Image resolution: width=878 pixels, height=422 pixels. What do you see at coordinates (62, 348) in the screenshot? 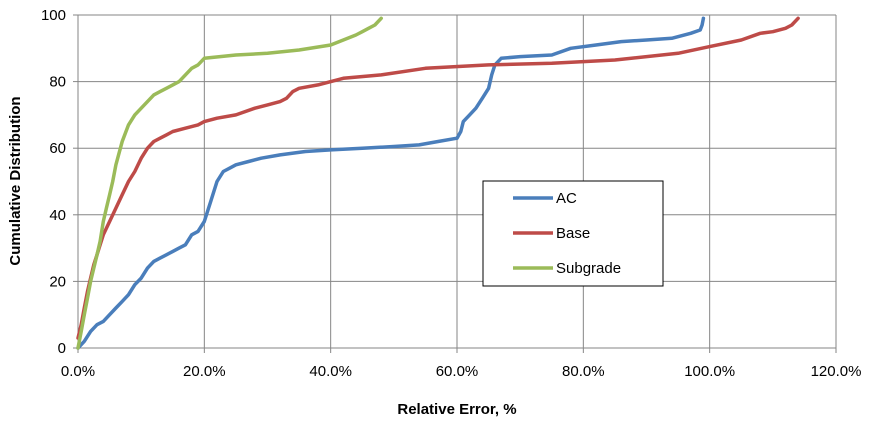
I see `y-tick-label: 0` at bounding box center [62, 348].